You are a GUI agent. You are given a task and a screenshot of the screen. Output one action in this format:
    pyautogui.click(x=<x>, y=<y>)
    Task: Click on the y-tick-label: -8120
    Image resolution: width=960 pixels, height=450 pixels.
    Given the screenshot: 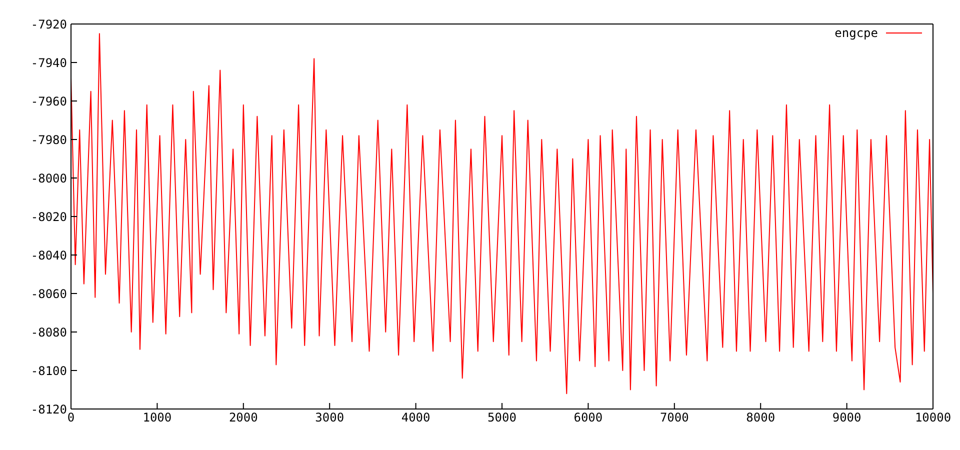 What is the action you would take?
    pyautogui.click(x=48, y=409)
    